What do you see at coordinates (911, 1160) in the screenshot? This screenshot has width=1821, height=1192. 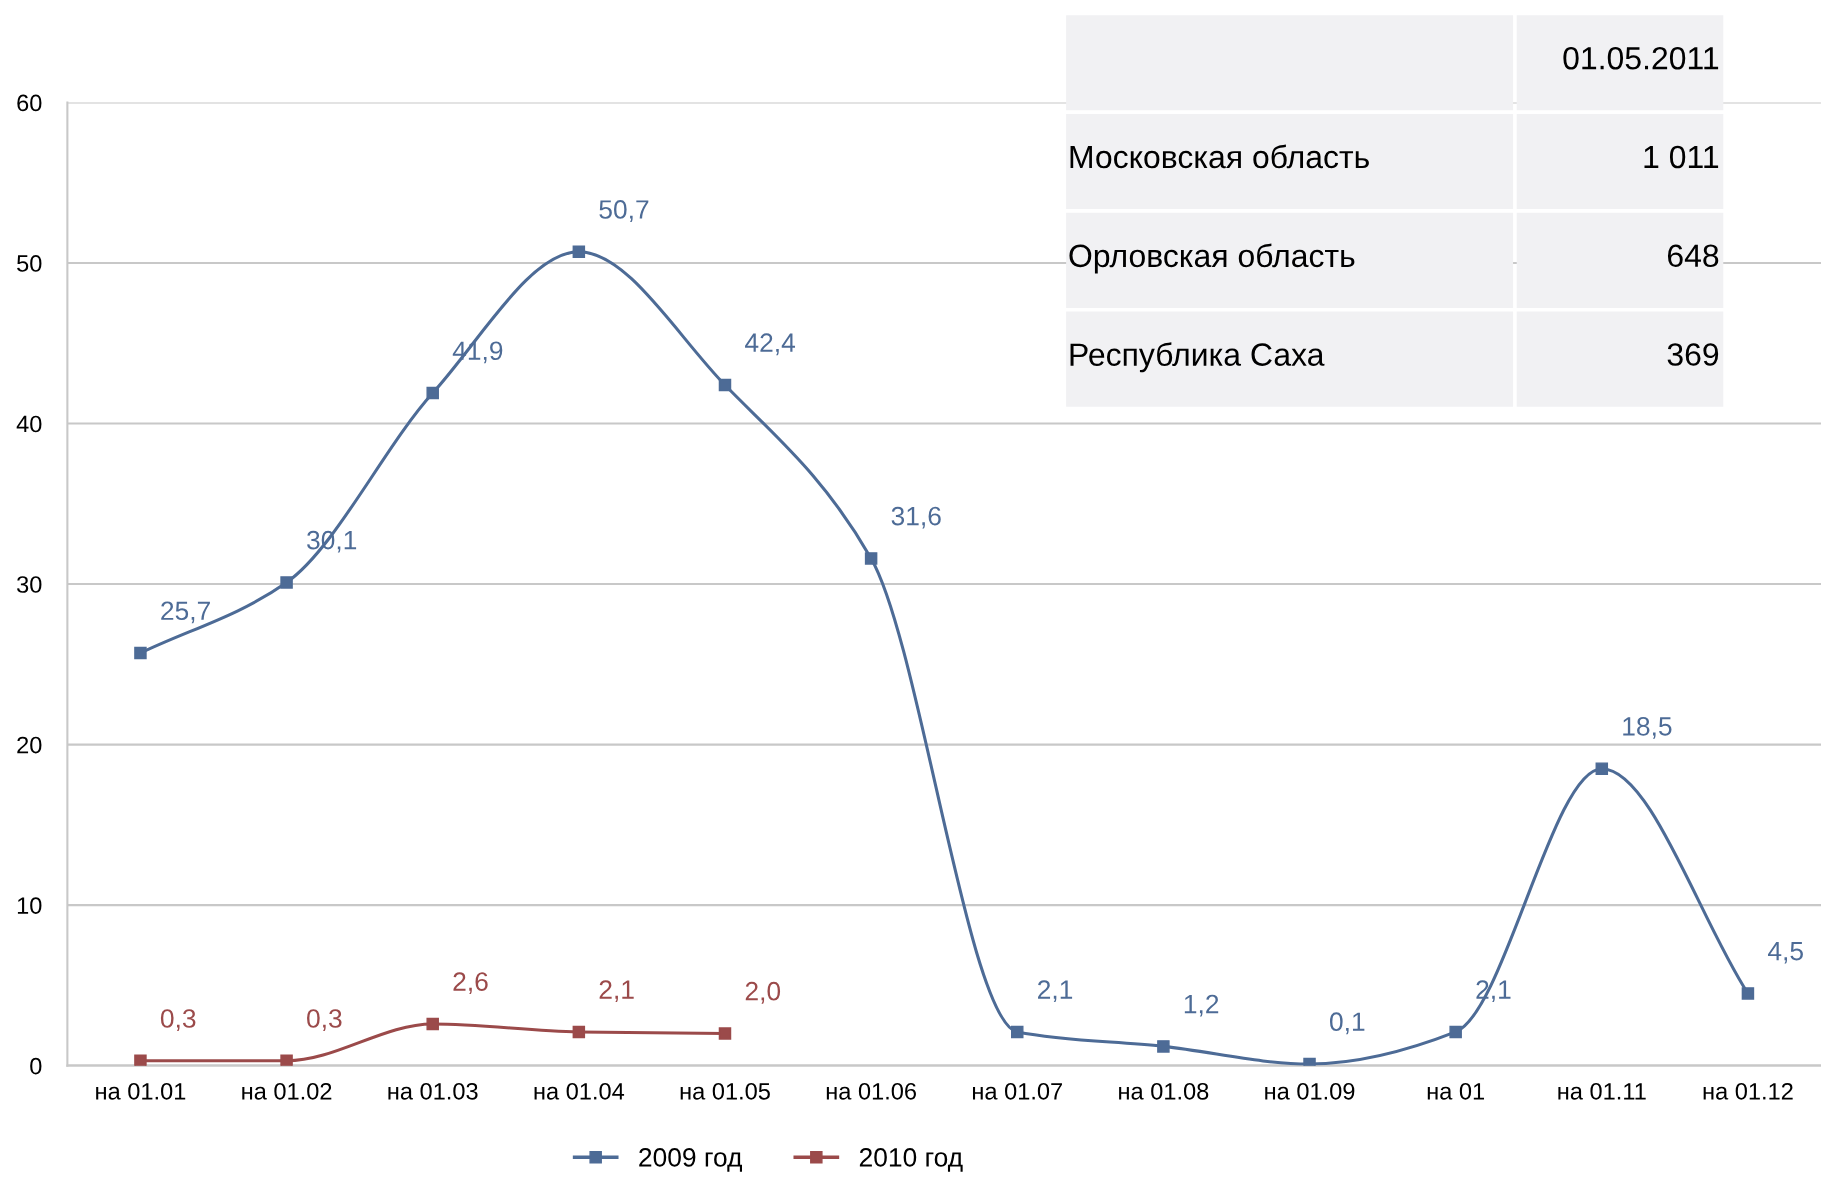 I see `legend-label: 2010 год` at bounding box center [911, 1160].